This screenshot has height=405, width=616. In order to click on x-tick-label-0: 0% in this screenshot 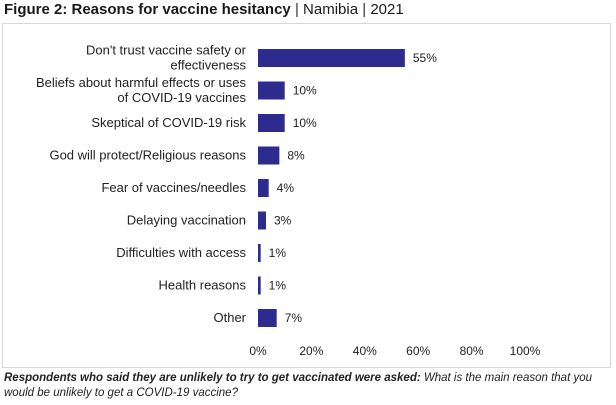, I will do `click(258, 351)`.